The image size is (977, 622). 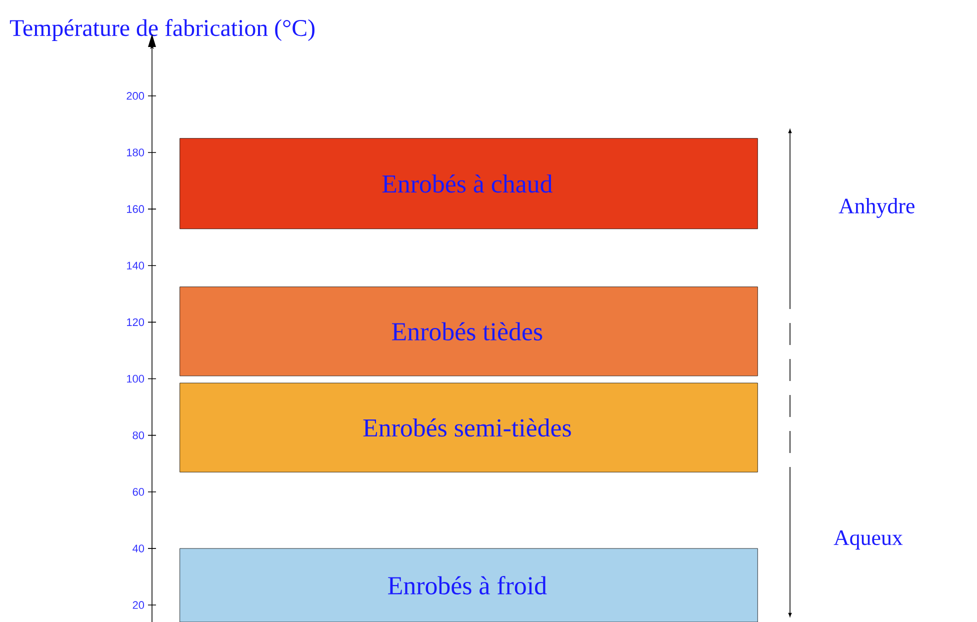 What do you see at coordinates (876, 208) in the screenshot?
I see `annotation: Anhydre` at bounding box center [876, 208].